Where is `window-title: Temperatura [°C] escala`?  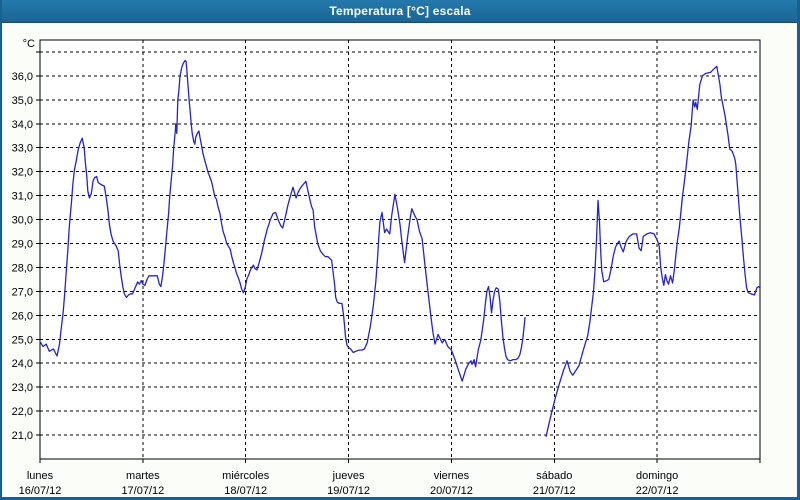
window-title: Temperatura [°C] escala is located at coordinates (400, 11).